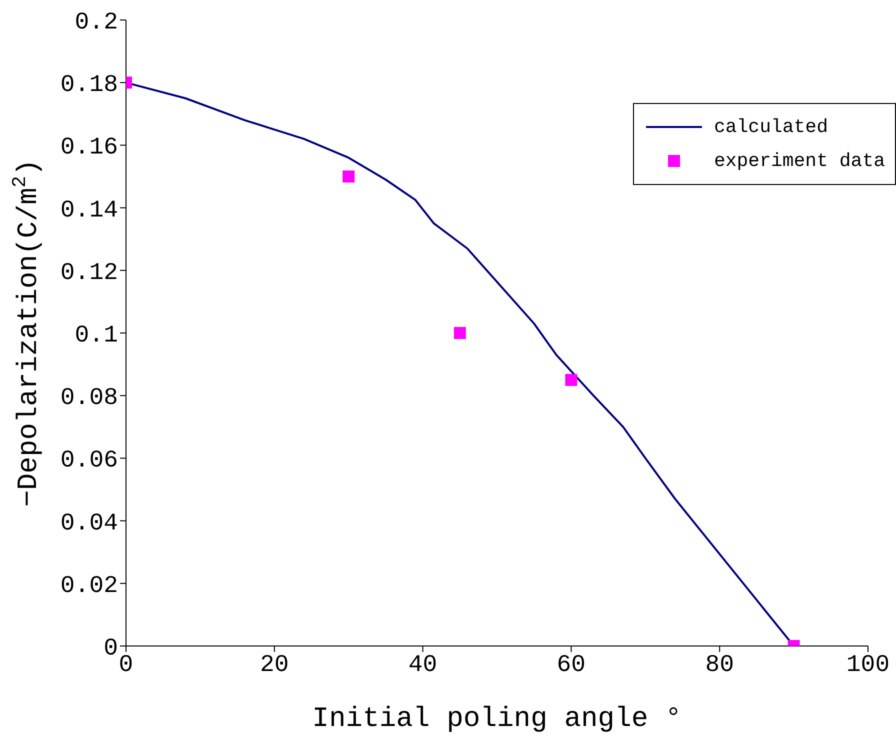  Describe the element at coordinates (89, 148) in the screenshot. I see `y-tick-label: 0.16` at that location.